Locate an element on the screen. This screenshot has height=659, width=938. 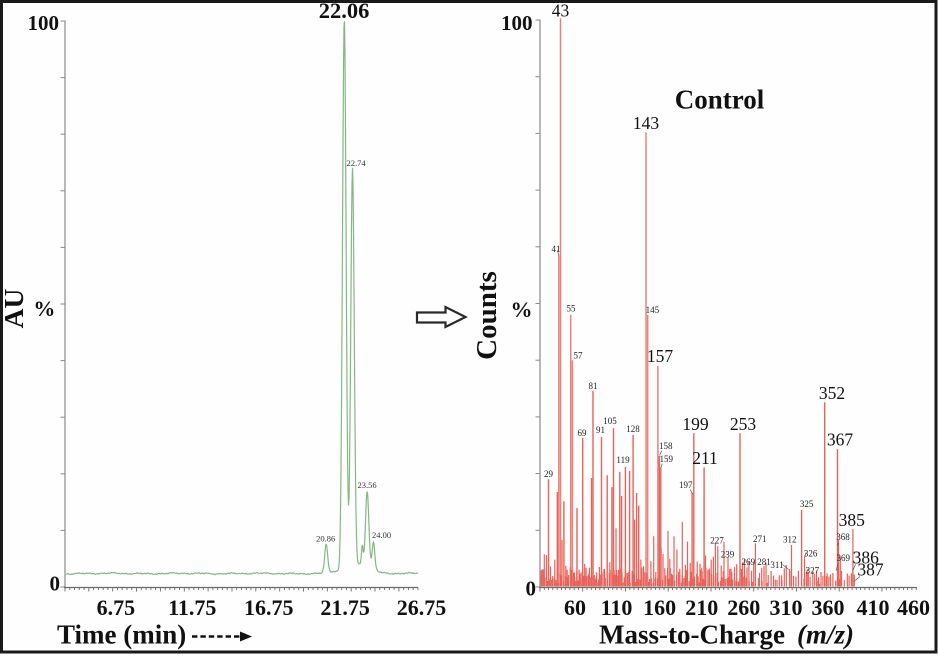
svg-text: 387 is located at coordinates (870, 570).